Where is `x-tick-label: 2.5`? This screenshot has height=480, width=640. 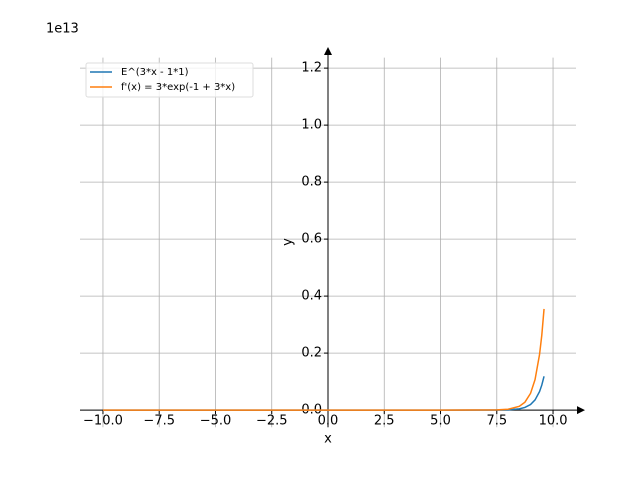 x-tick-label: 2.5 is located at coordinates (384, 421).